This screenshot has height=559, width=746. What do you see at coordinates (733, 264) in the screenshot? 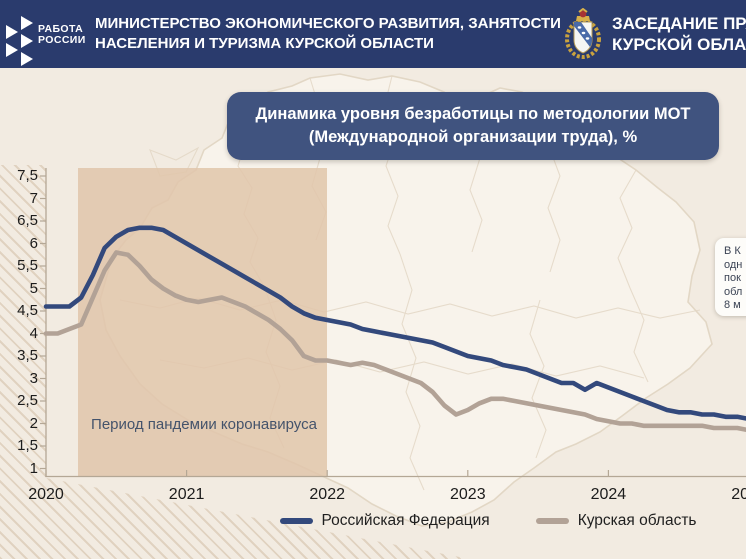
I see `info-box-line: одн` at bounding box center [733, 264].